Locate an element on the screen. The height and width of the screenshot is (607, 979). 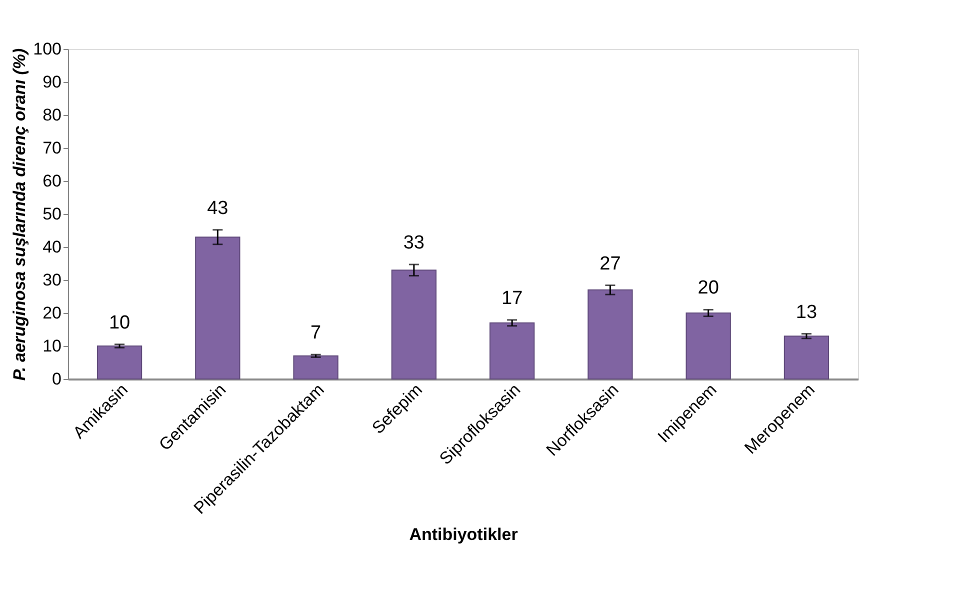
y-tick-label: 60 is located at coordinates (52, 181).